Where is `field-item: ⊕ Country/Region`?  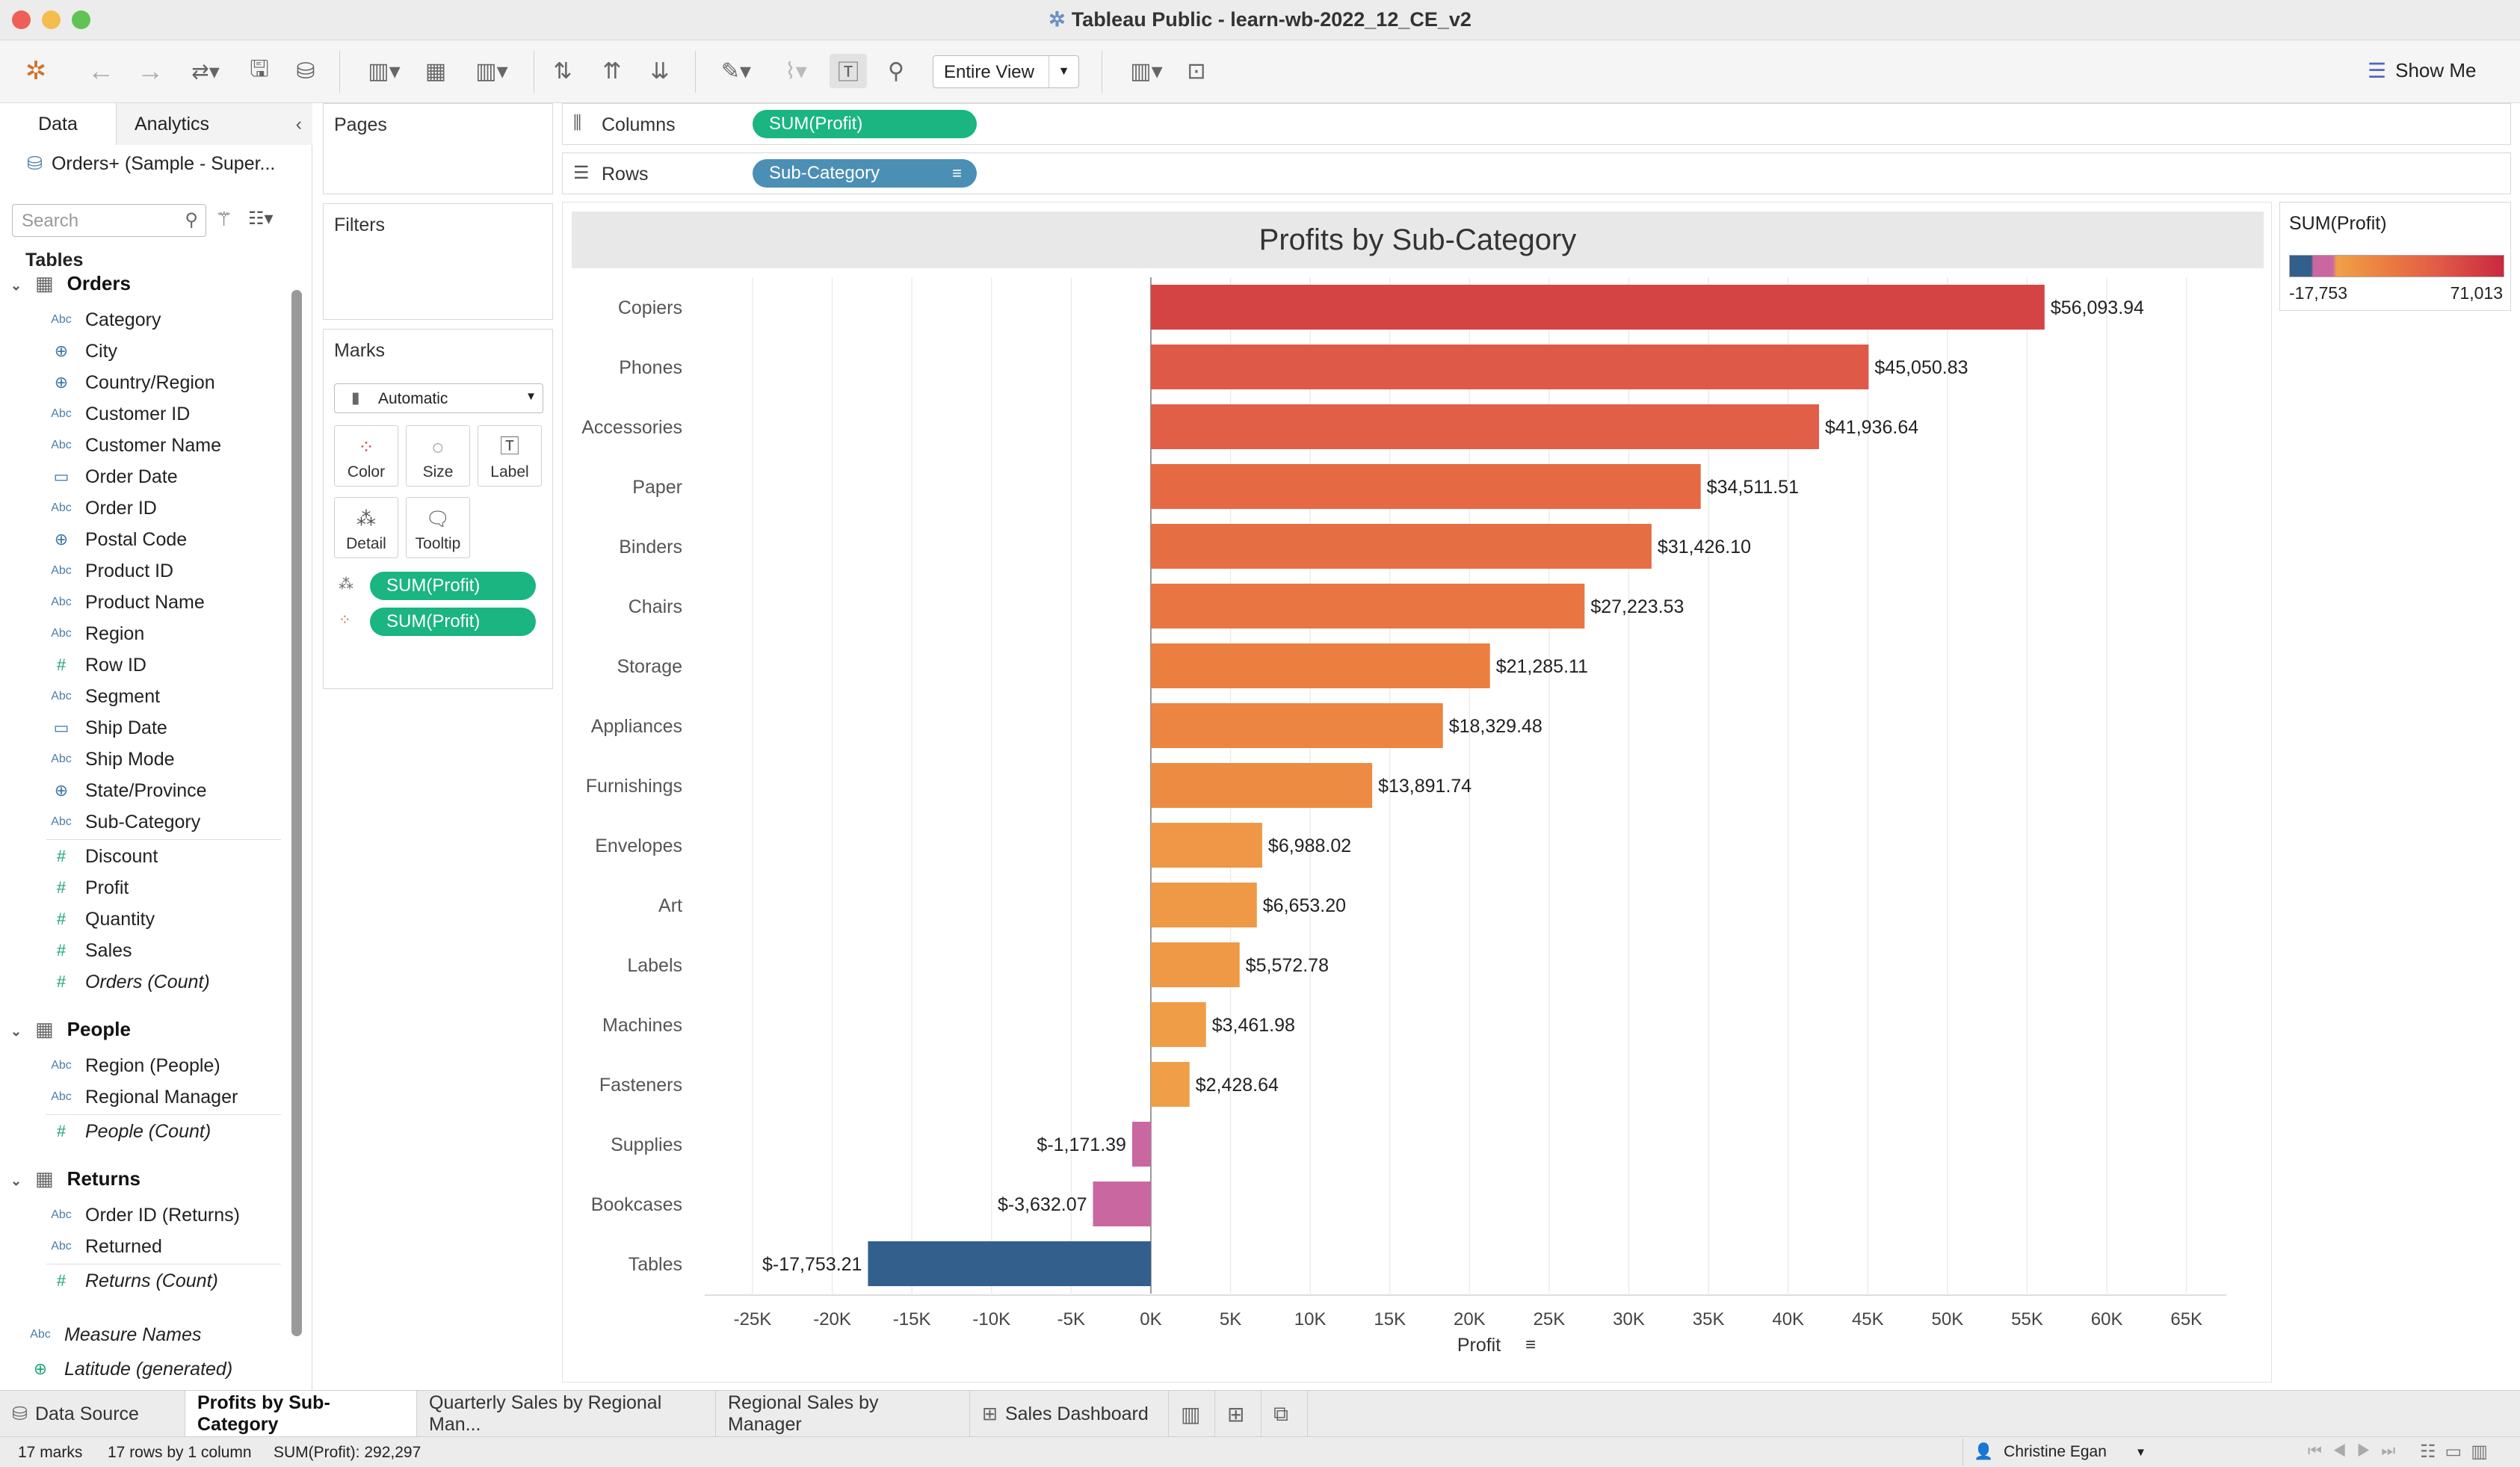
field-item: ⊕ Country/Region is located at coordinates (130, 383).